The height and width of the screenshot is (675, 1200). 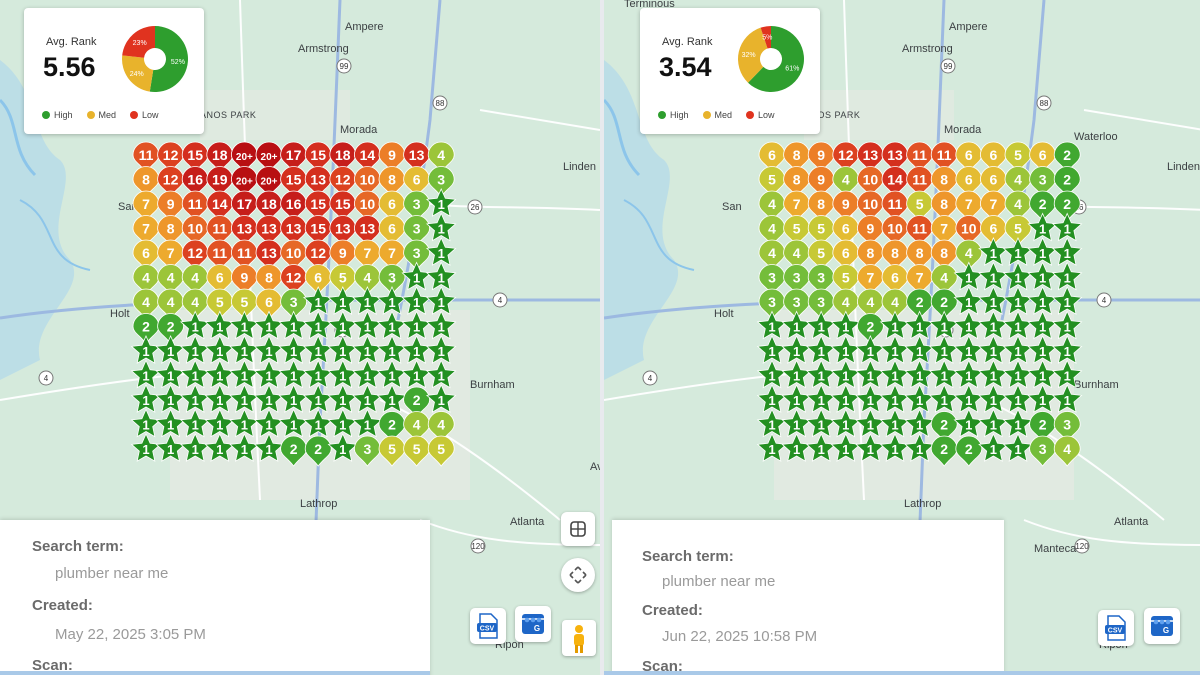 What do you see at coordinates (944, 253) in the screenshot?
I see `svg-text: 8` at bounding box center [944, 253].